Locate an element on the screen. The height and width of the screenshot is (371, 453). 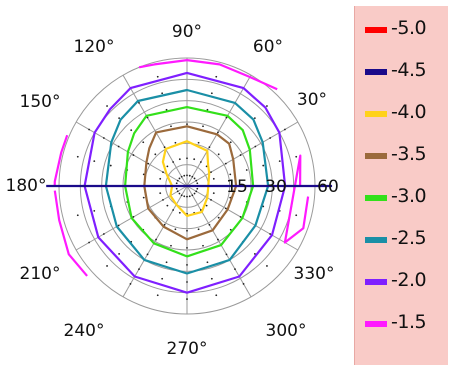
angle-tick-label: 270° is located at coordinates (187, 349).